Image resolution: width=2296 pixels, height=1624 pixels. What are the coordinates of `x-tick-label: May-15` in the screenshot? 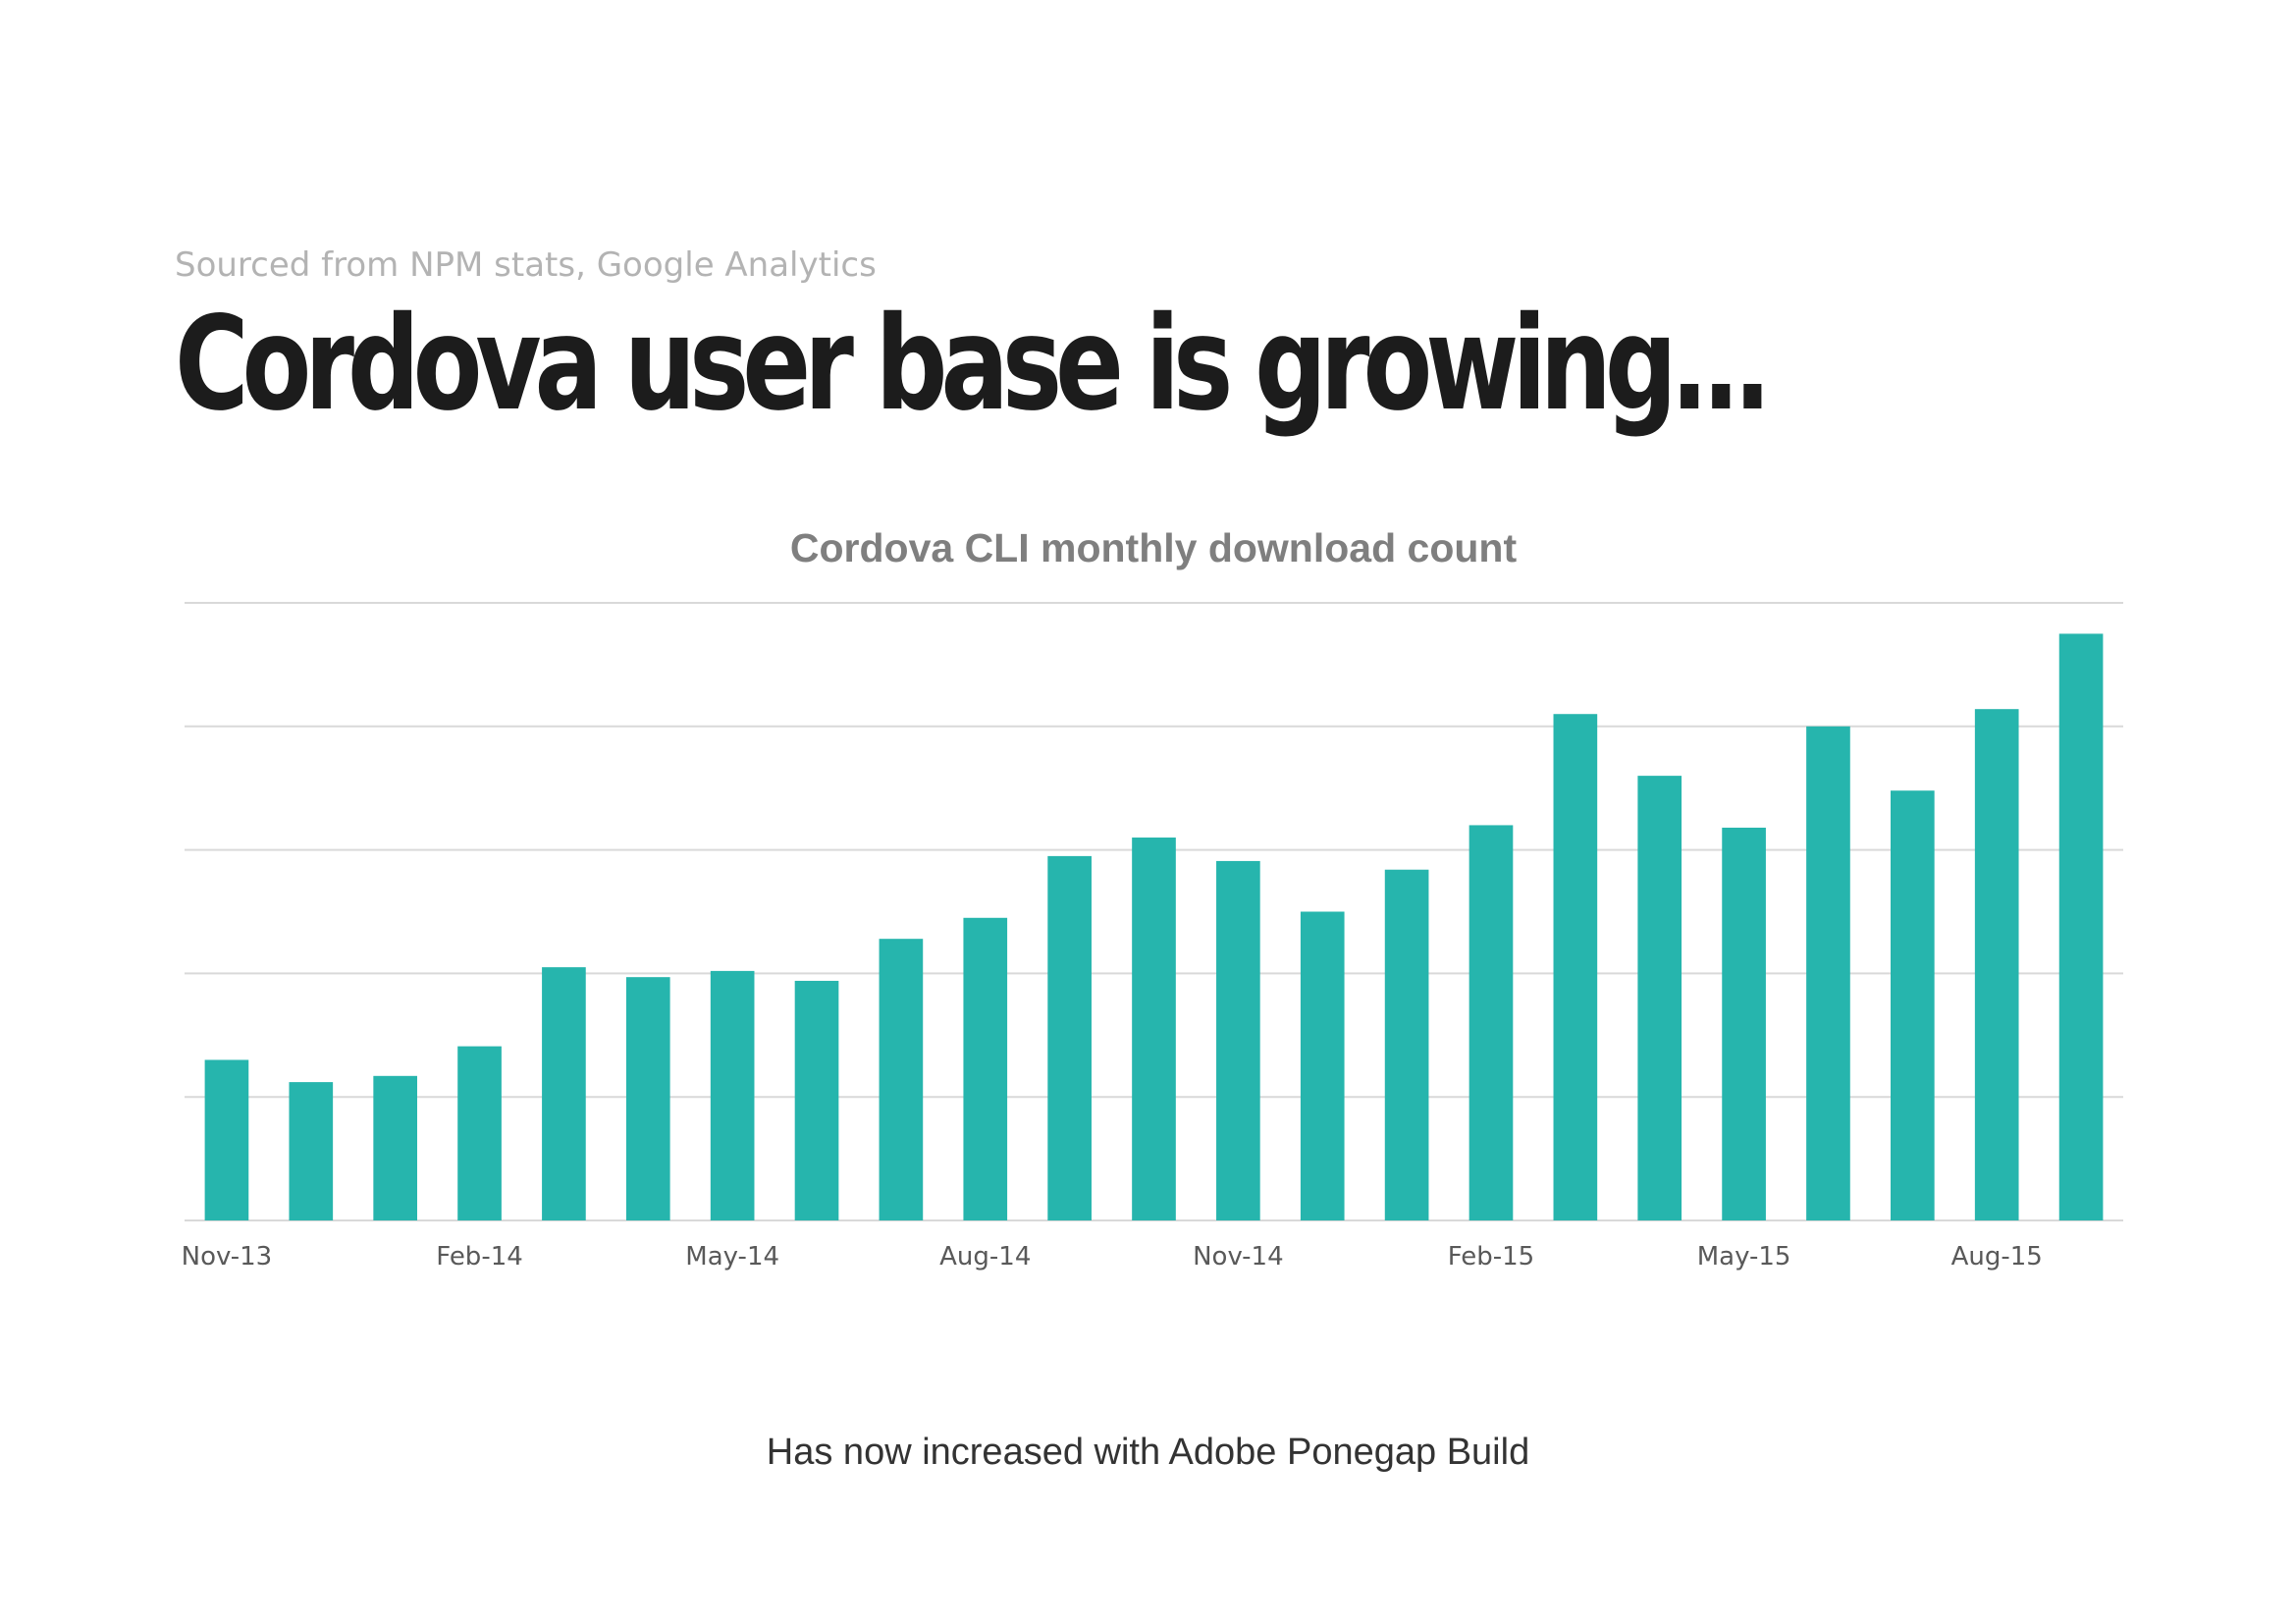 It's located at (1744, 1257).